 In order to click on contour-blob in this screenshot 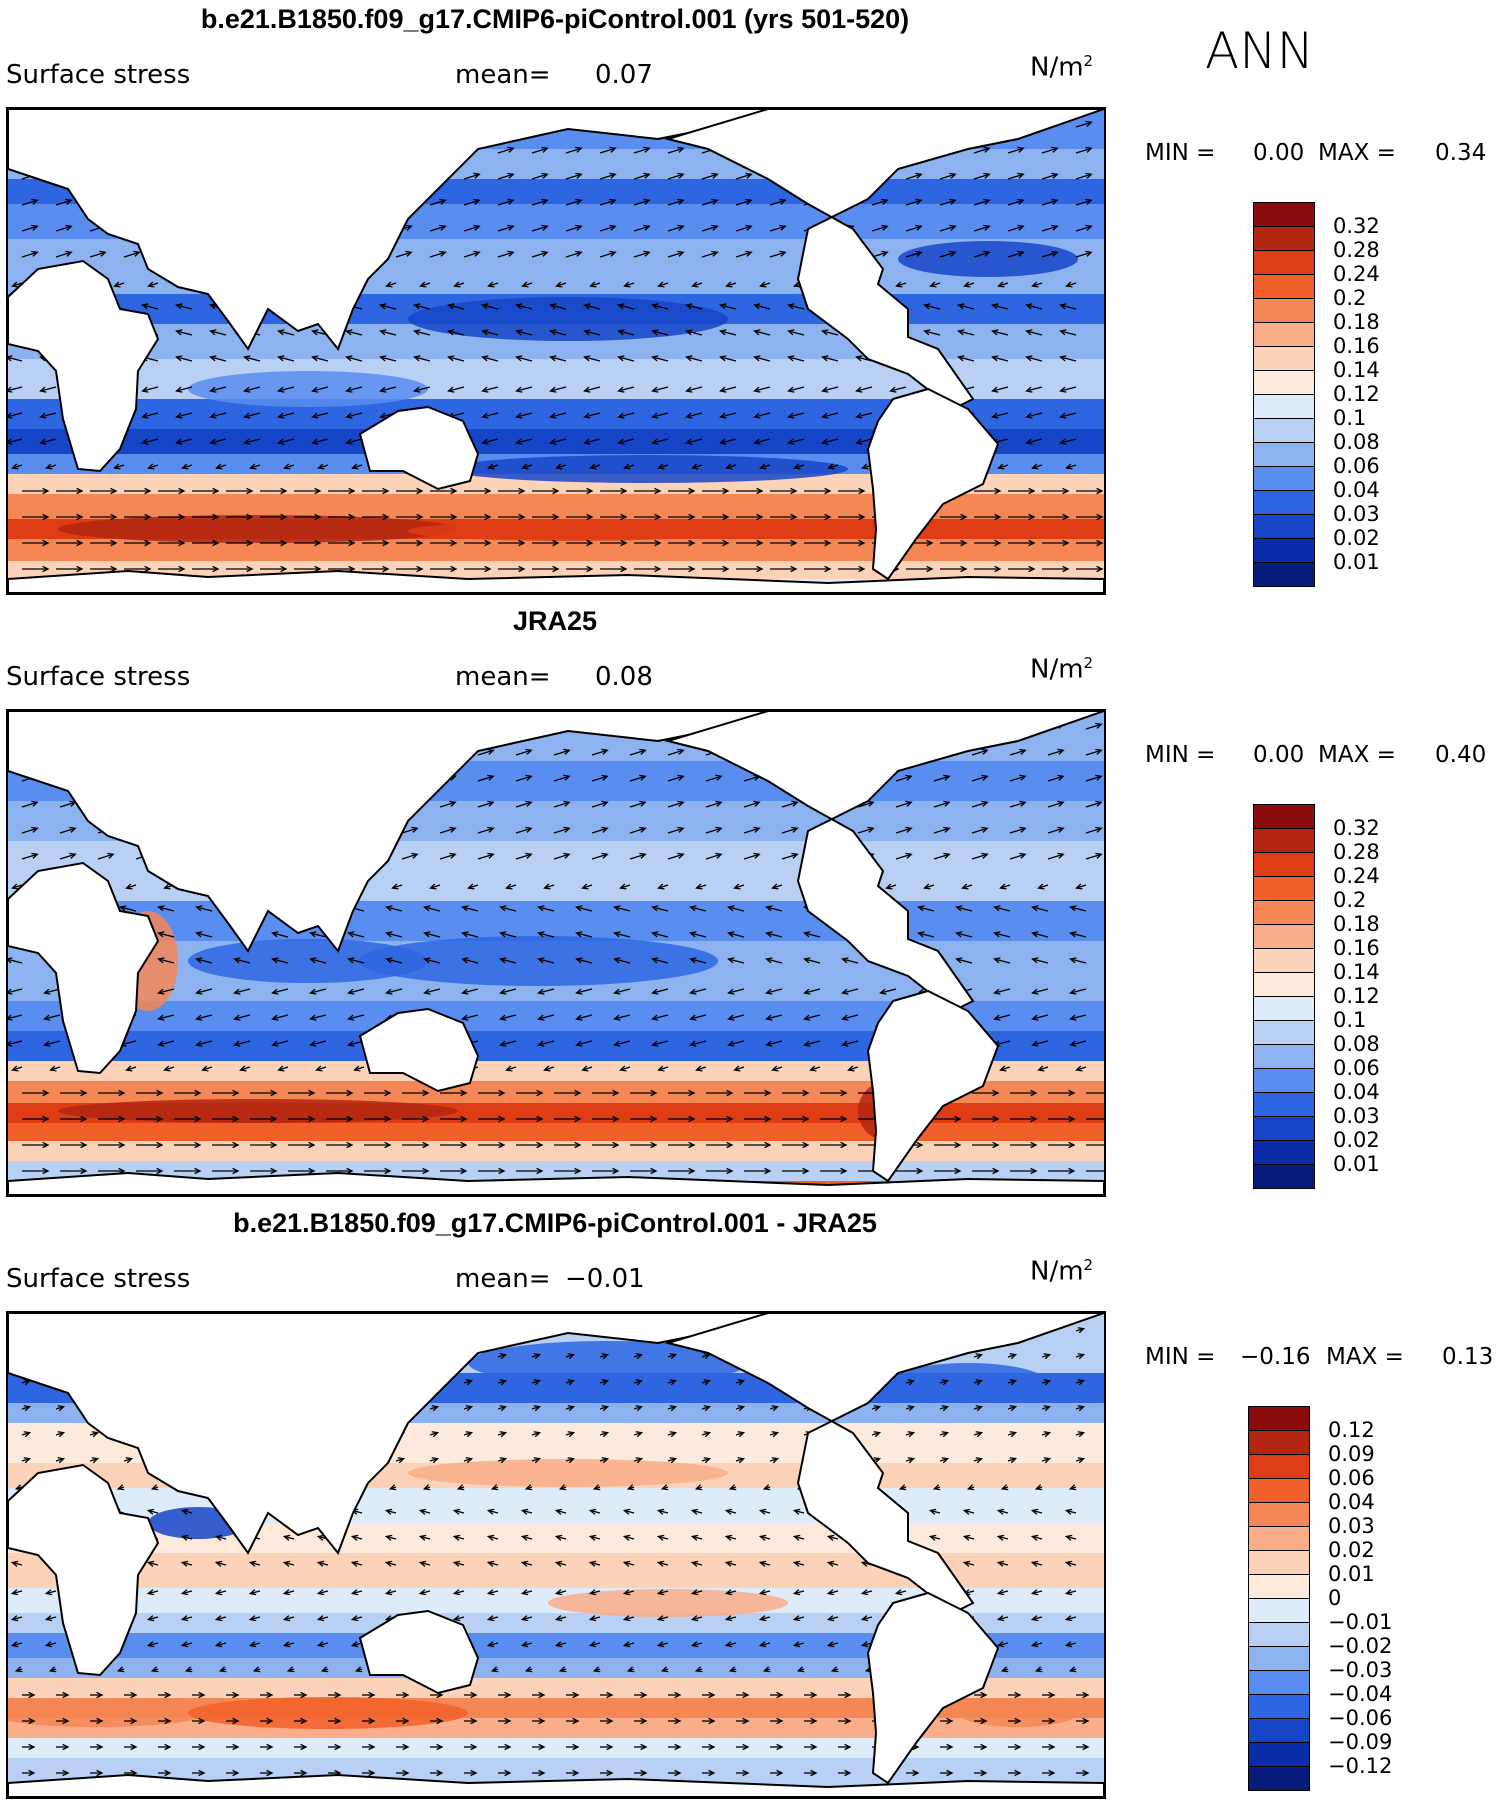, I will do `click(1018, 1713)`.